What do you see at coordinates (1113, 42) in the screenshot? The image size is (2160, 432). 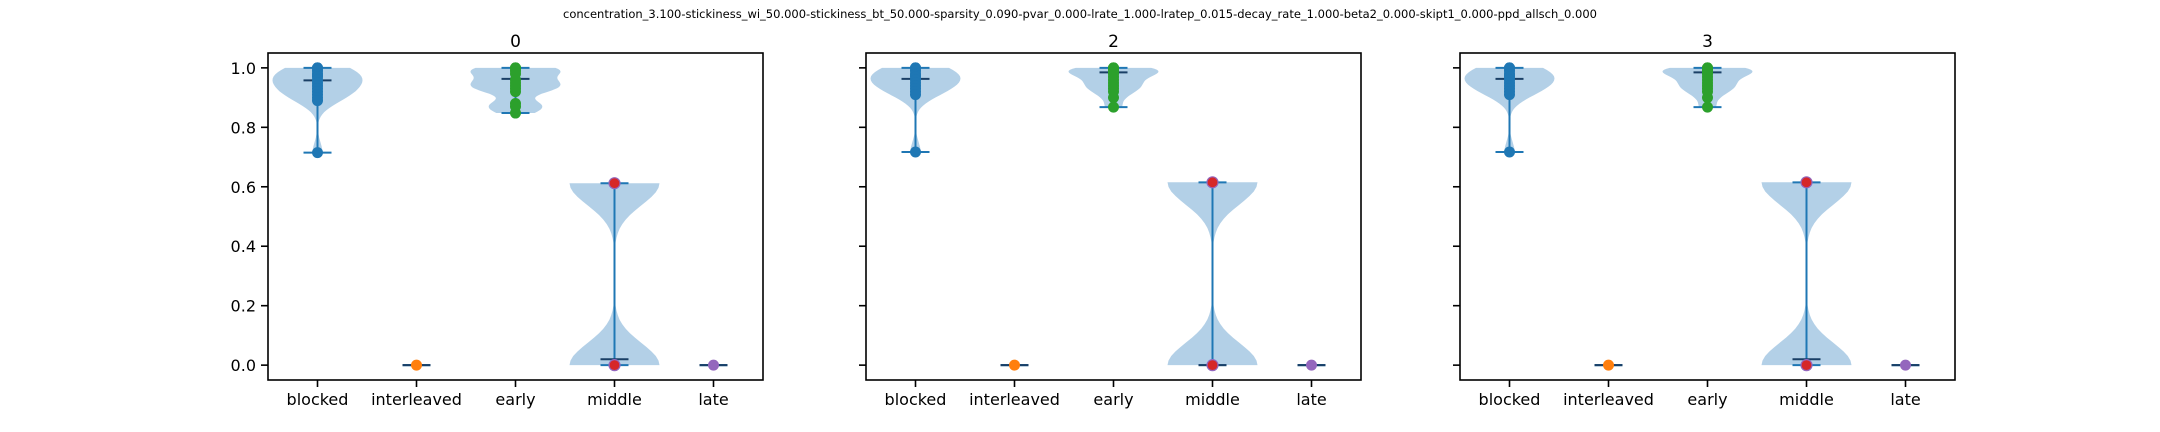 I see `panel-title: 2` at bounding box center [1113, 42].